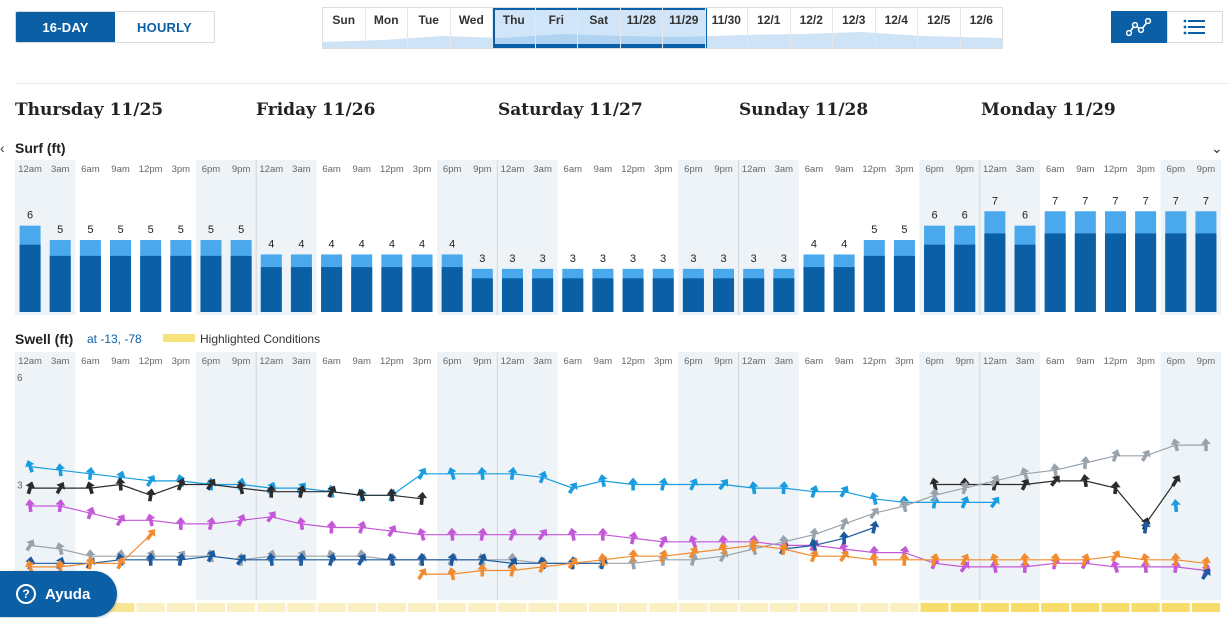 This screenshot has height=618, width=1229. What do you see at coordinates (684, 28) in the screenshot?
I see `day-strip-cell: 11/29` at bounding box center [684, 28].